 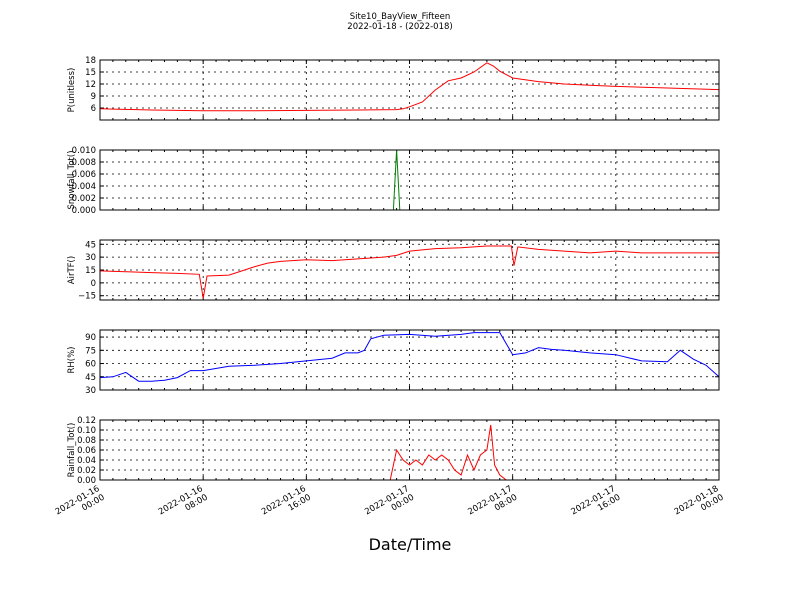 What do you see at coordinates (90, 365) in the screenshot?
I see `y-tick-label: 60` at bounding box center [90, 365].